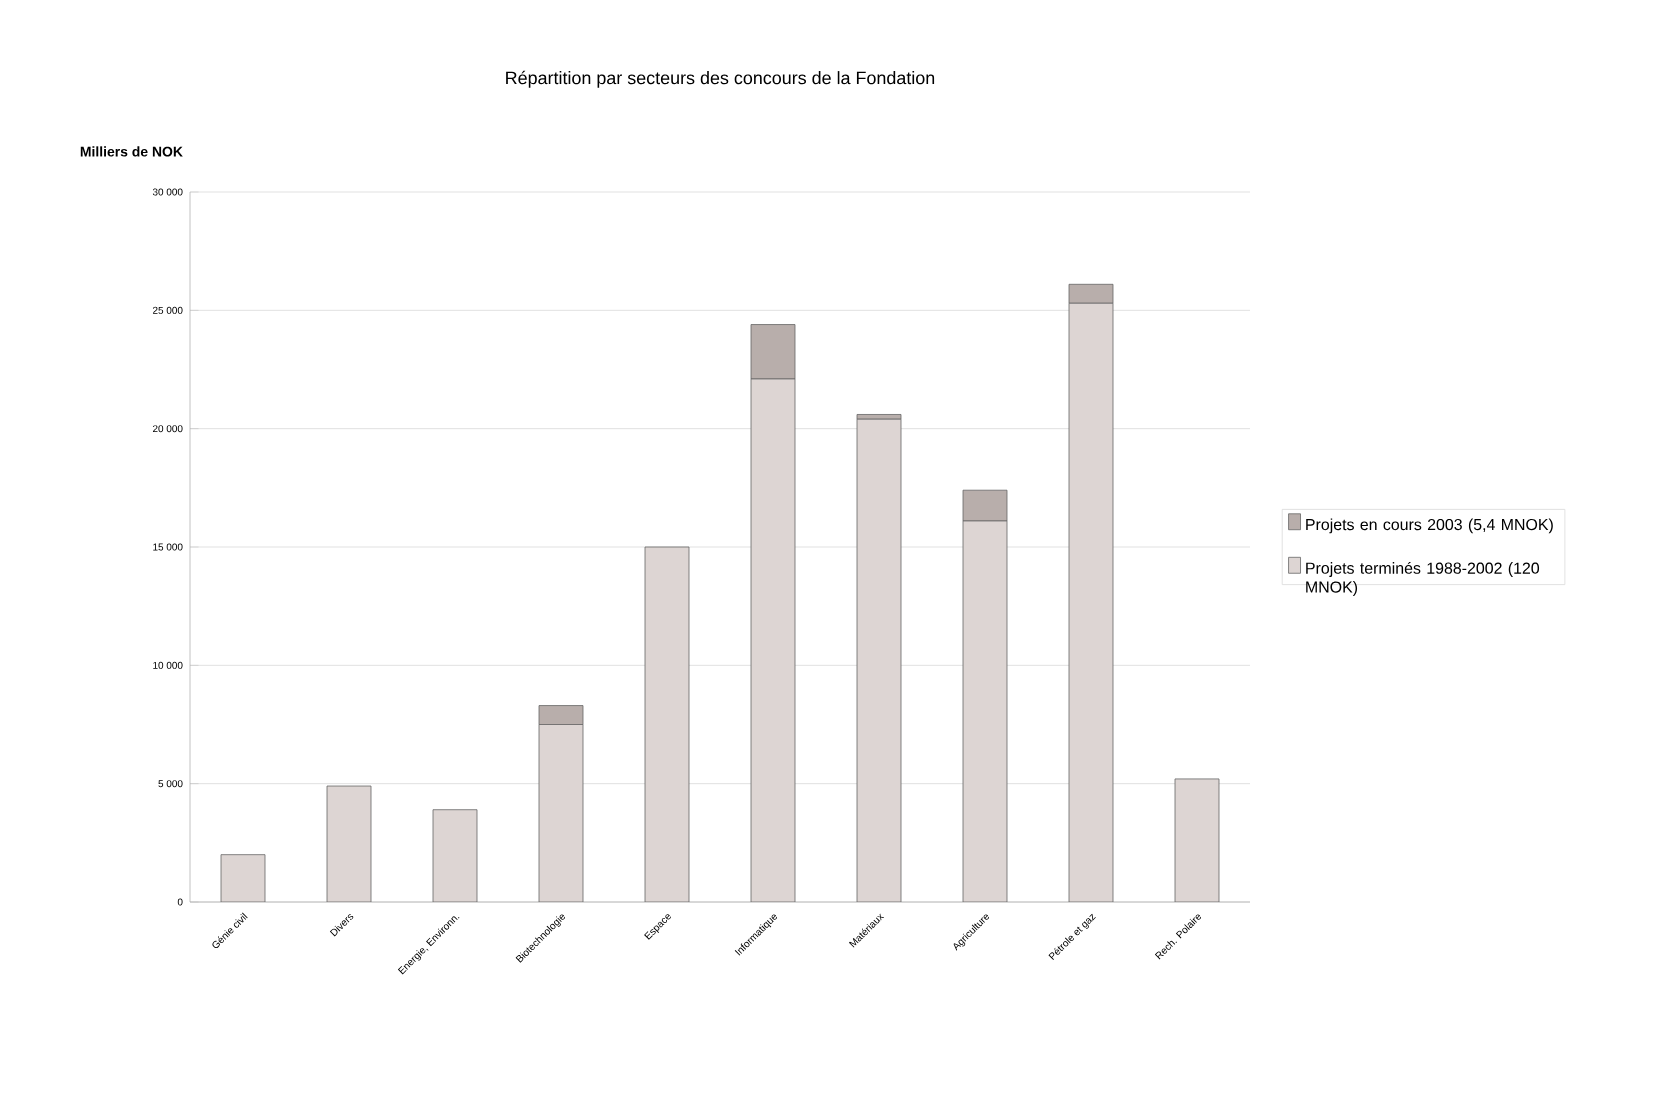  Describe the element at coordinates (720, 79) in the screenshot. I see `chart-title: Répartition par secteurs des concours de la Fondation` at that location.